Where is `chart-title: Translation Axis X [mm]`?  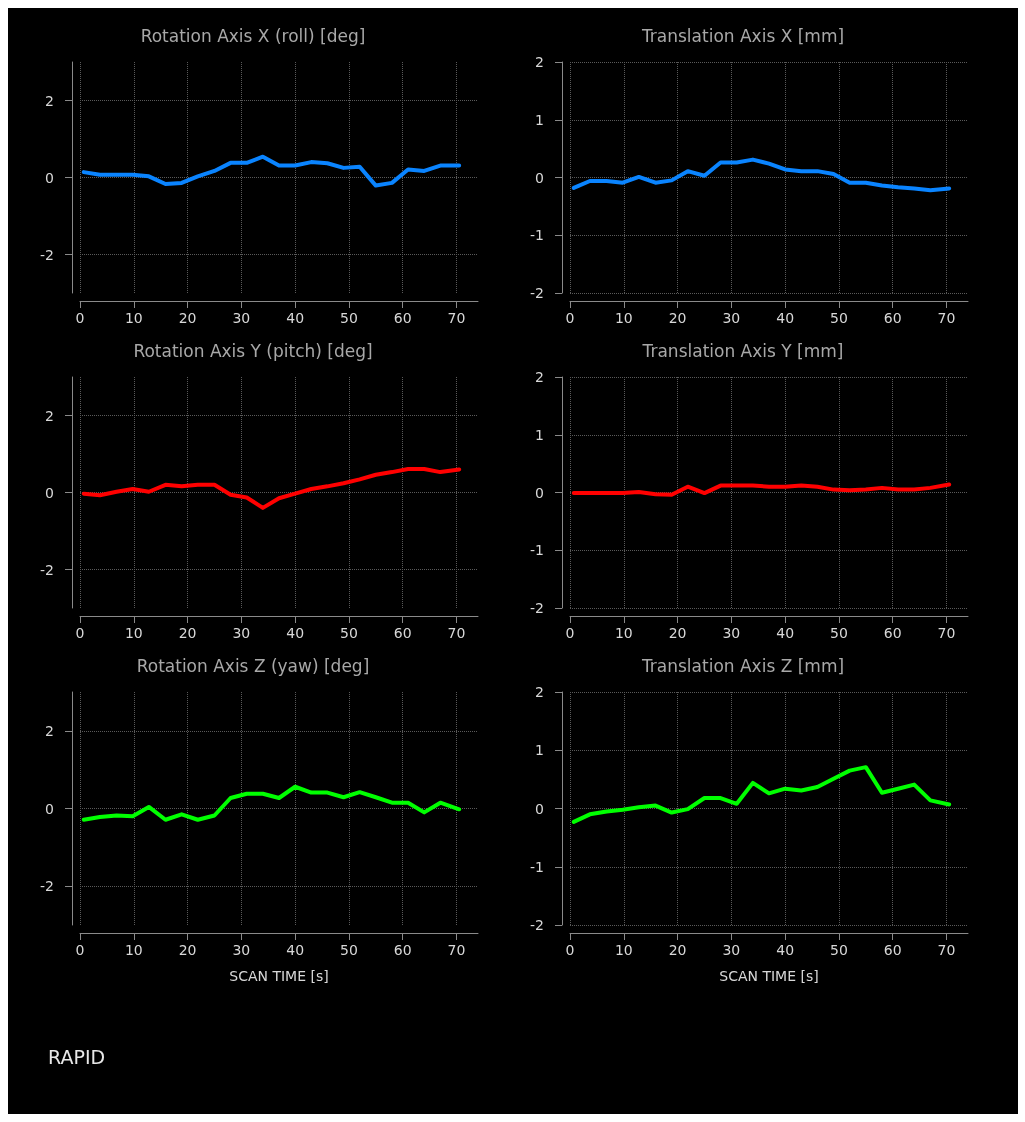
chart-title: Translation Axis X [mm] is located at coordinates (742, 35).